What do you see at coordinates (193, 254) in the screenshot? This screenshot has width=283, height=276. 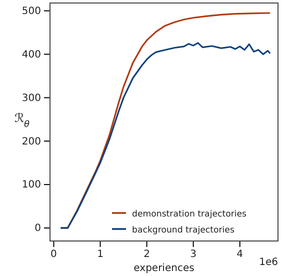 I see `x-tick-label: 3` at bounding box center [193, 254].